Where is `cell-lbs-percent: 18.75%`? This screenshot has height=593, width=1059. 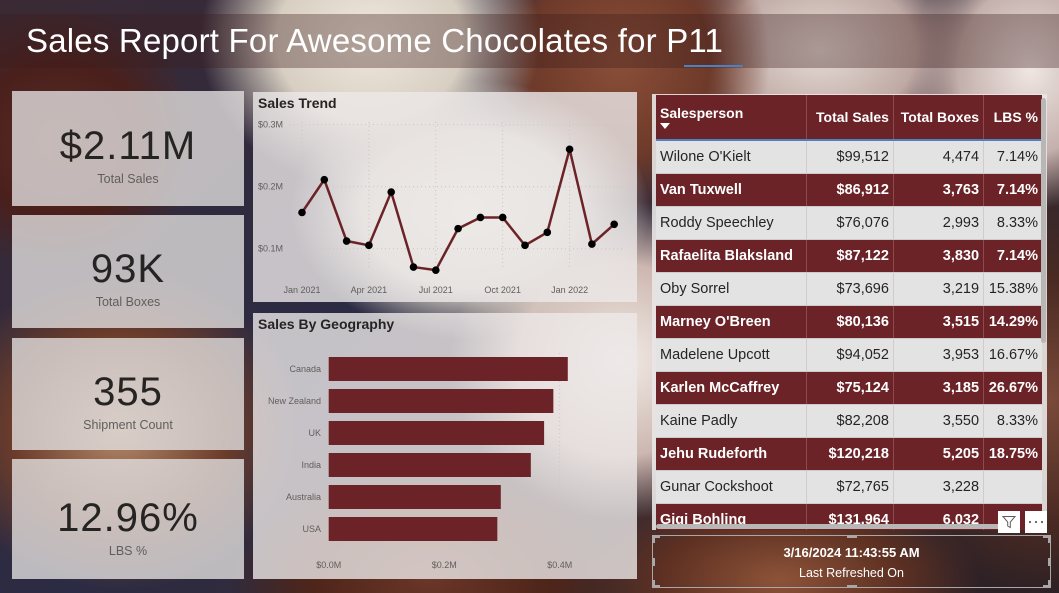 cell-lbs-percent: 18.75% is located at coordinates (1012, 454).